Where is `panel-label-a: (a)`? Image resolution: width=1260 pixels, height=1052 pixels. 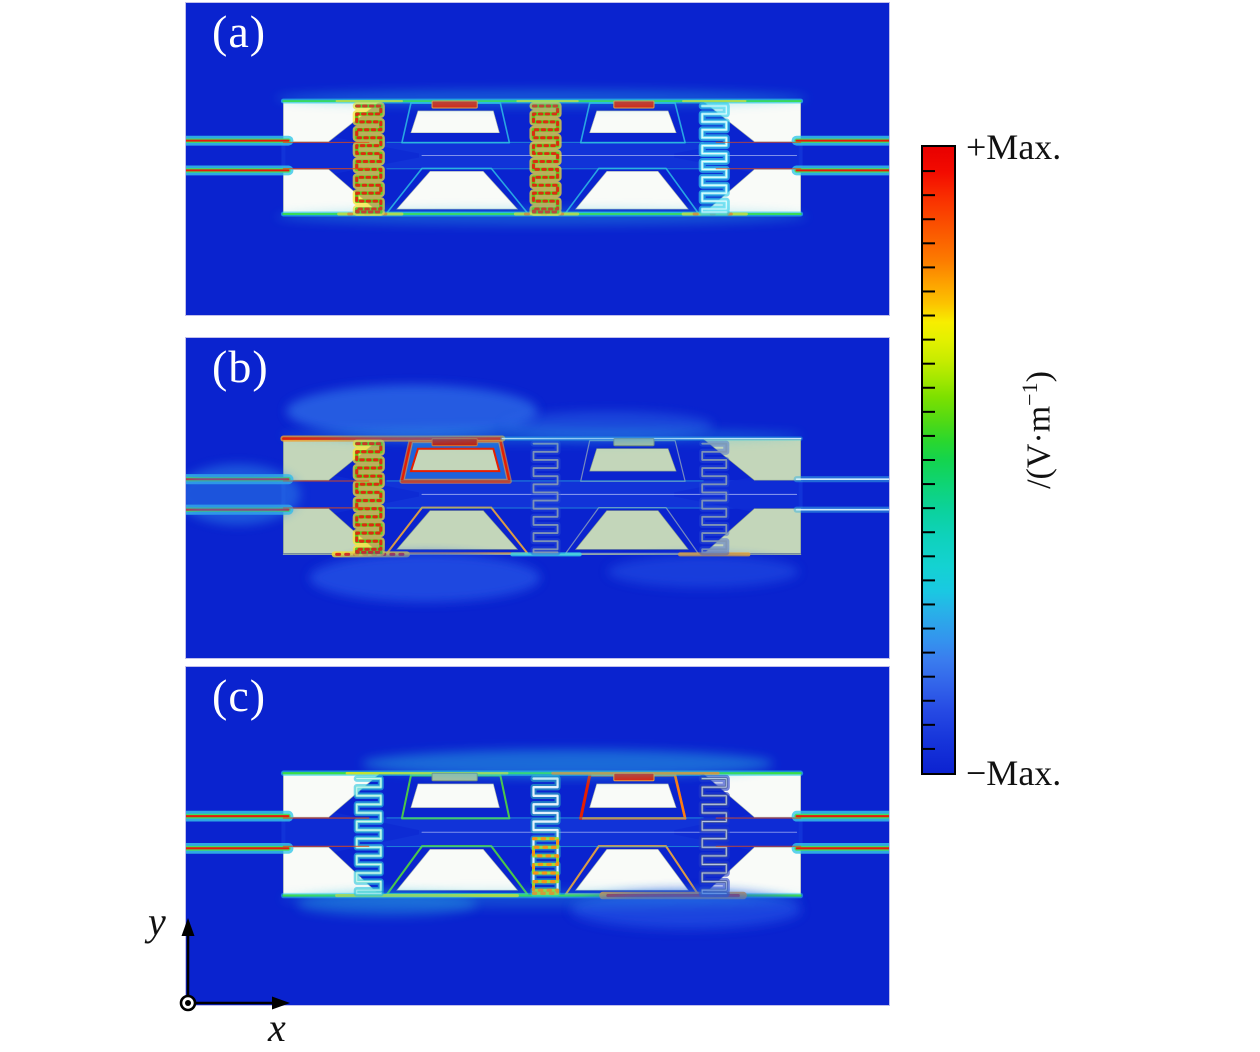 panel-label-a: (a) is located at coordinates (239, 31).